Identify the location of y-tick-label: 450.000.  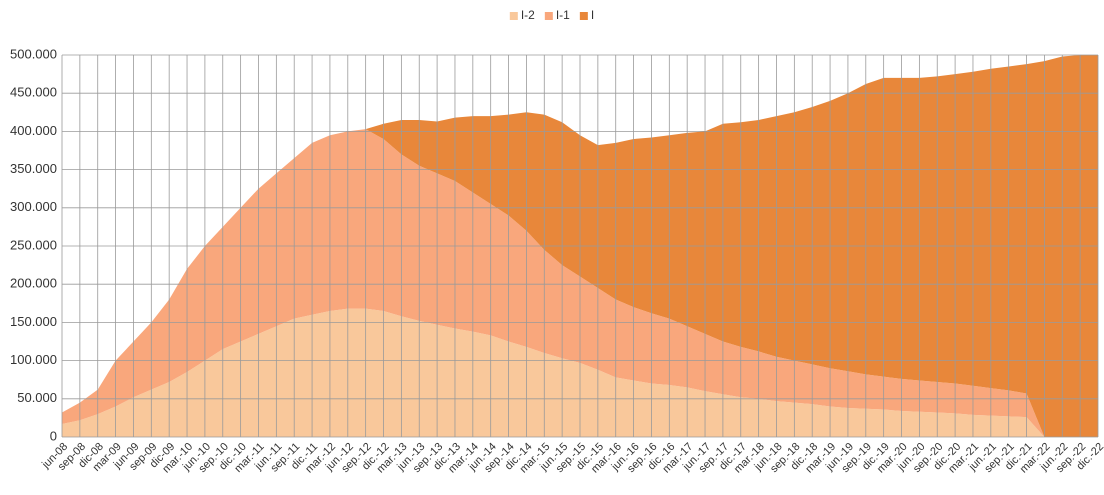
(33, 92).